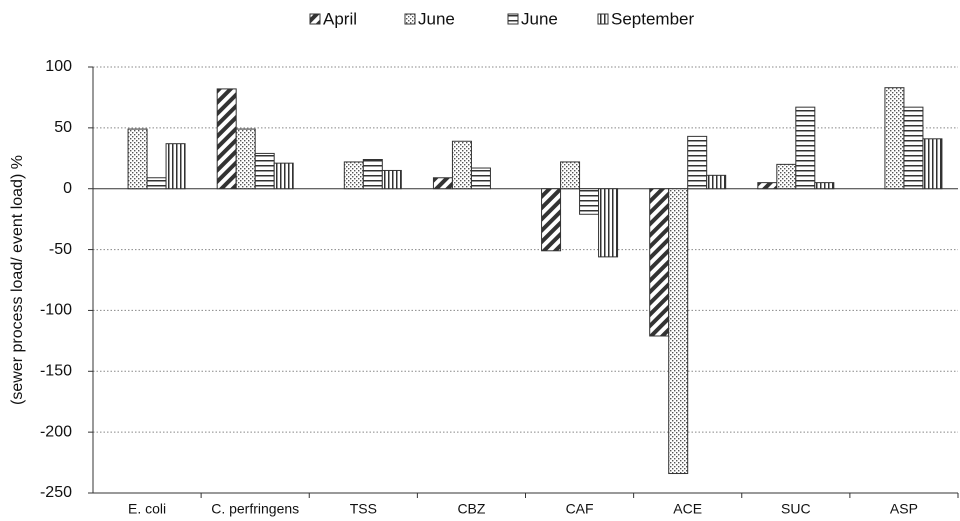 The height and width of the screenshot is (521, 960). I want to click on x-tick-label: E. coli, so click(147, 509).